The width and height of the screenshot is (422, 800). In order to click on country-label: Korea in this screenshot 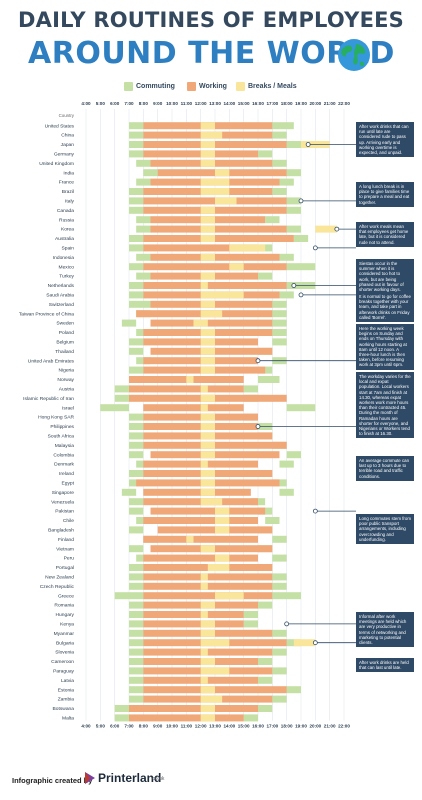, I will do `click(67, 230)`.